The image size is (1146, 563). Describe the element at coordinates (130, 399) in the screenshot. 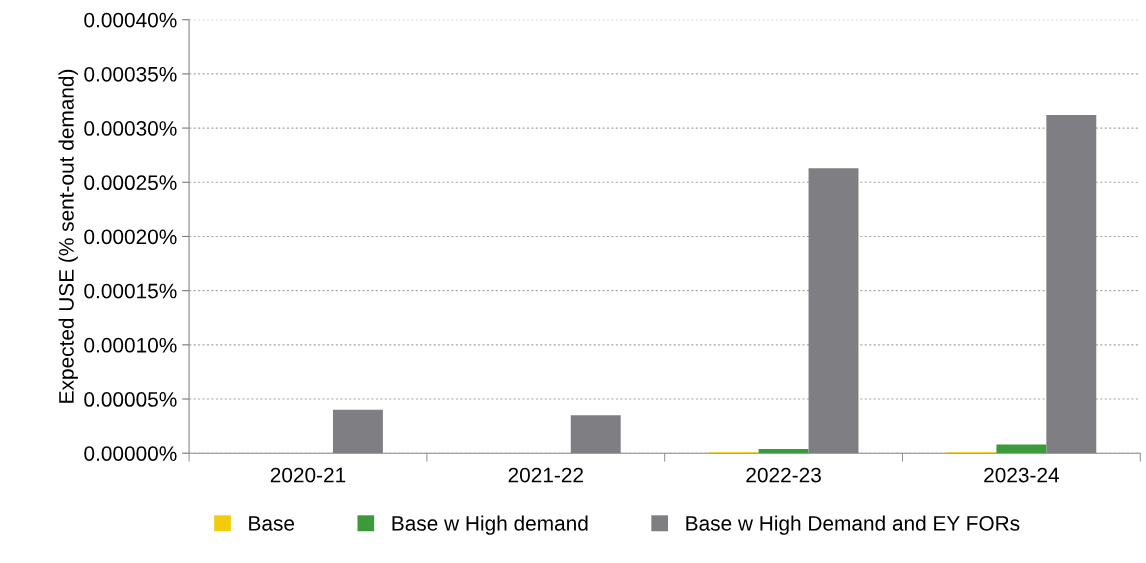

I see `y-tick-label: 0.00005%` at that location.